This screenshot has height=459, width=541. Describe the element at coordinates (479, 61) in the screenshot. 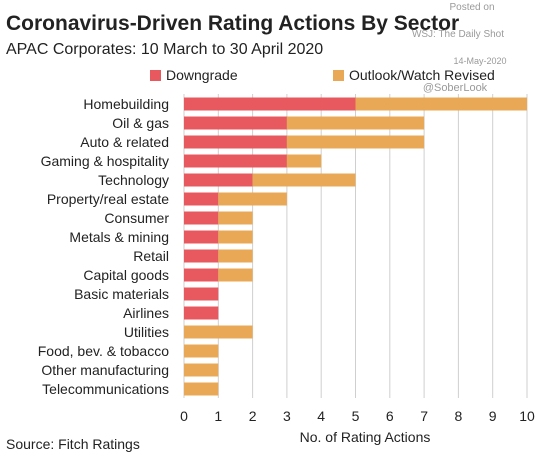

I see `watermark-line-3: 14-May-2020` at that location.